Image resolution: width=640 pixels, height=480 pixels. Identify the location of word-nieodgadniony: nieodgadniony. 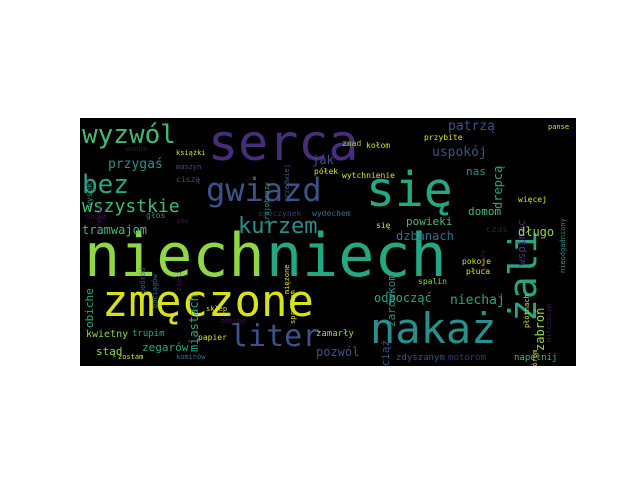
(563, 245).